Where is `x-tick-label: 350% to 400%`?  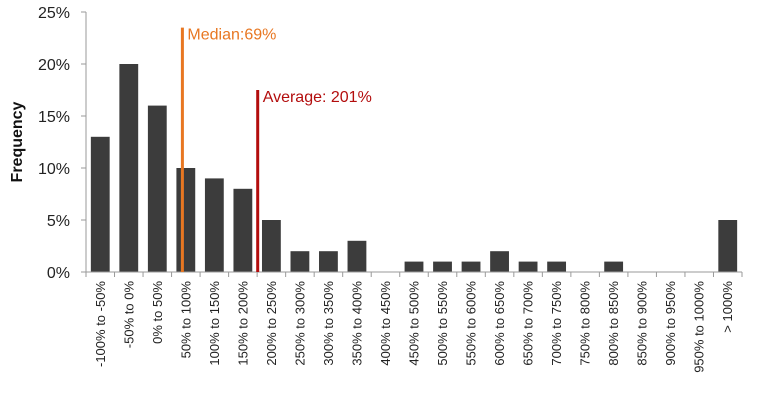
x-tick-label: 350% to 400% is located at coordinates (356, 323).